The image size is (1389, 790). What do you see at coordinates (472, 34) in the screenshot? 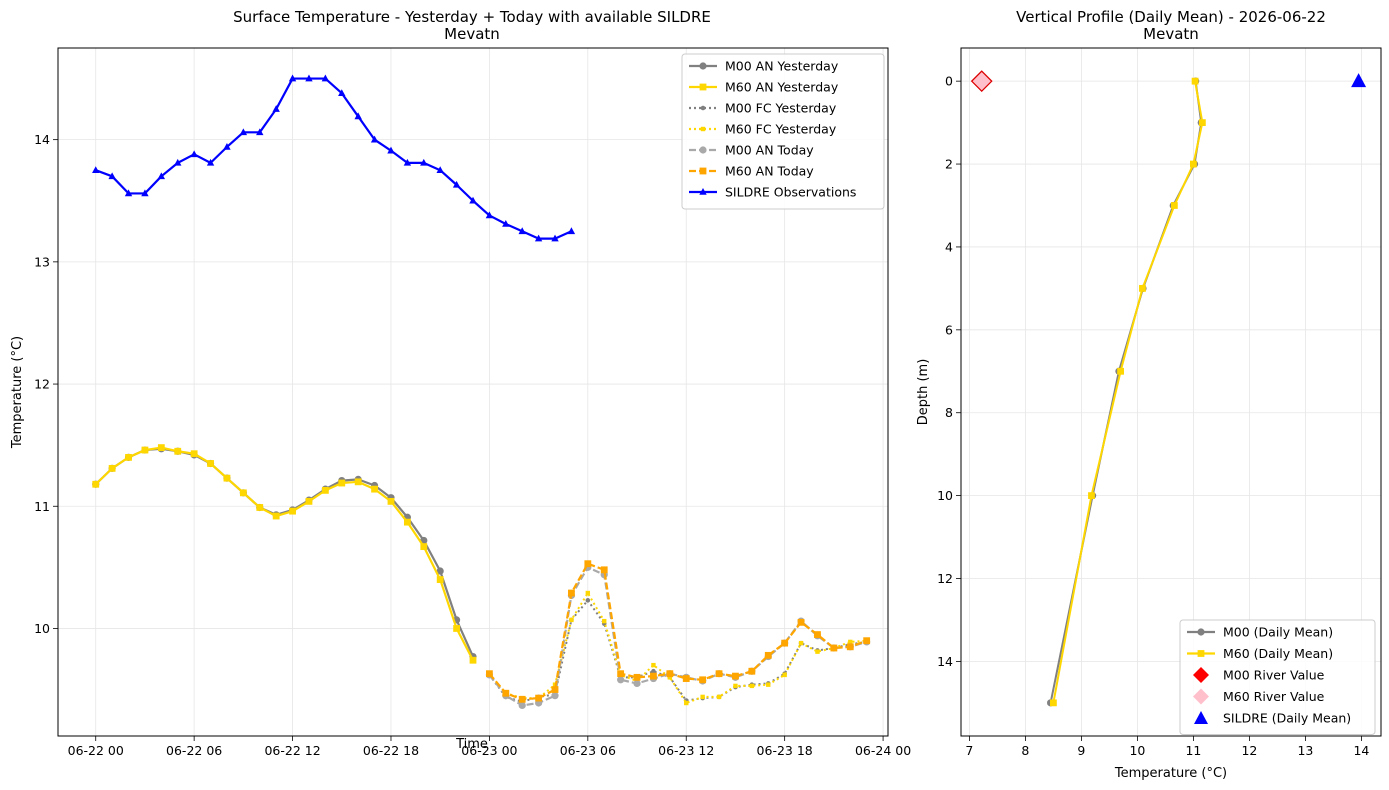
I see `chart1-subtitle: Mevatn` at bounding box center [472, 34].